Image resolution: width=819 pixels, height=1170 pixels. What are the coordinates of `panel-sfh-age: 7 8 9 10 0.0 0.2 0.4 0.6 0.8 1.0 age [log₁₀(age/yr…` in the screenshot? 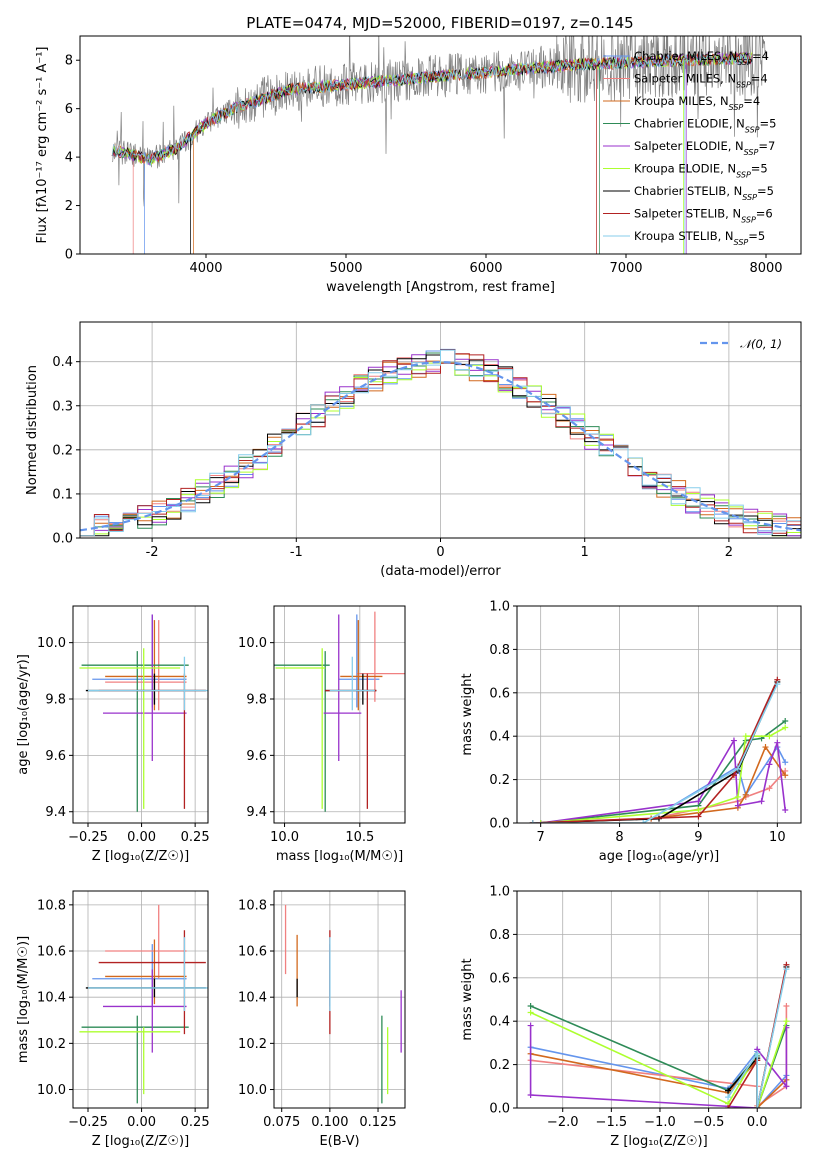 It's located at (631, 732).